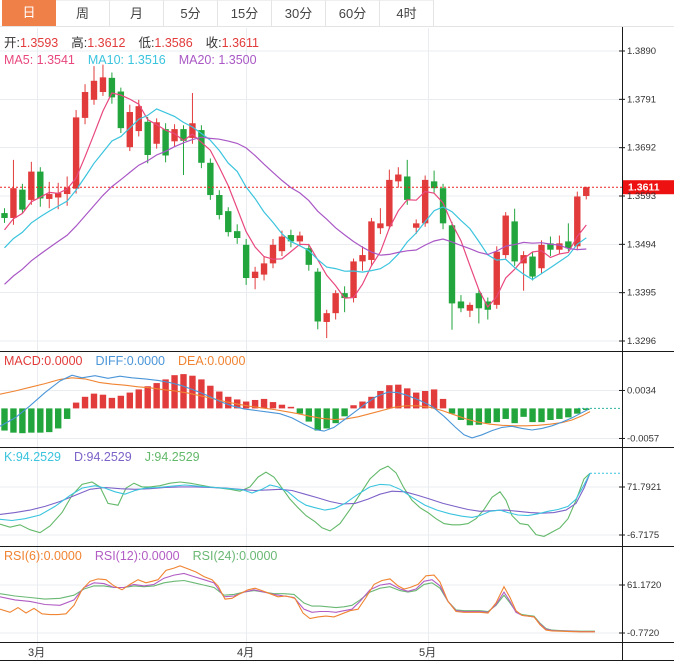 The width and height of the screenshot is (674, 671). I want to click on tab-month: 月, so click(137, 13).